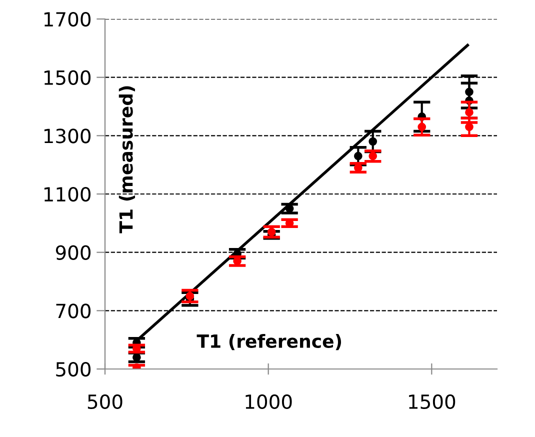  What do you see at coordinates (73, 369) in the screenshot?
I see `y-tick-label: 500` at bounding box center [73, 369].